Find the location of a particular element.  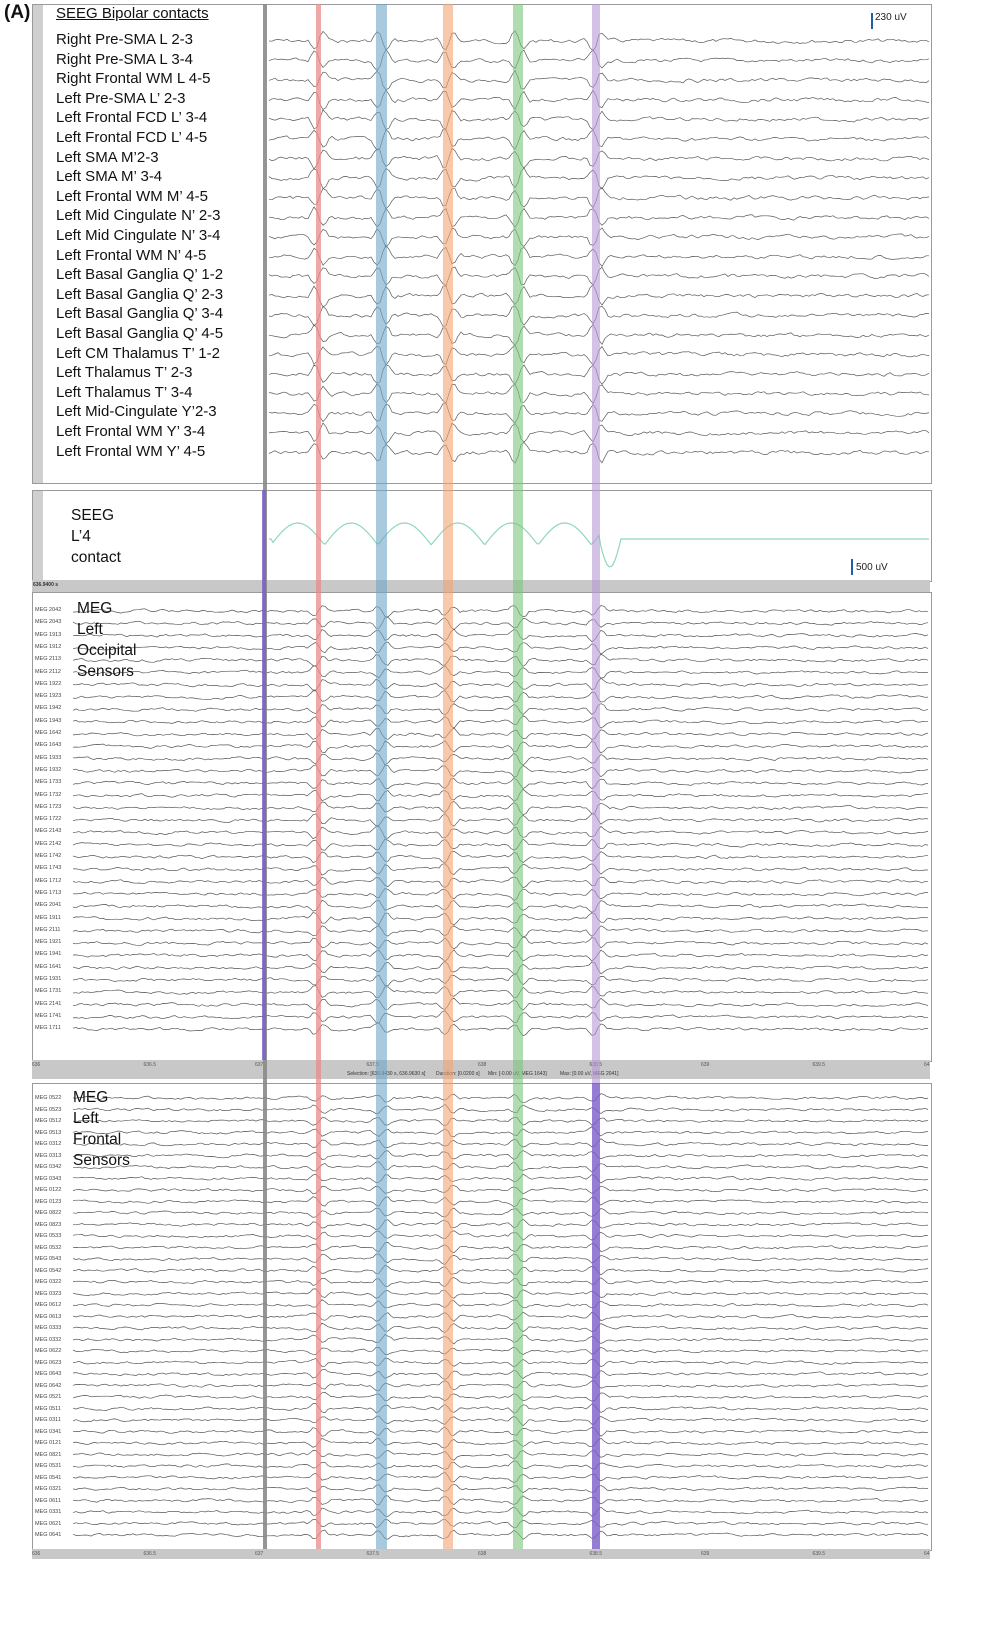

channel-label: Left Frontal WM Y’ 3-4 is located at coordinates (131, 431).